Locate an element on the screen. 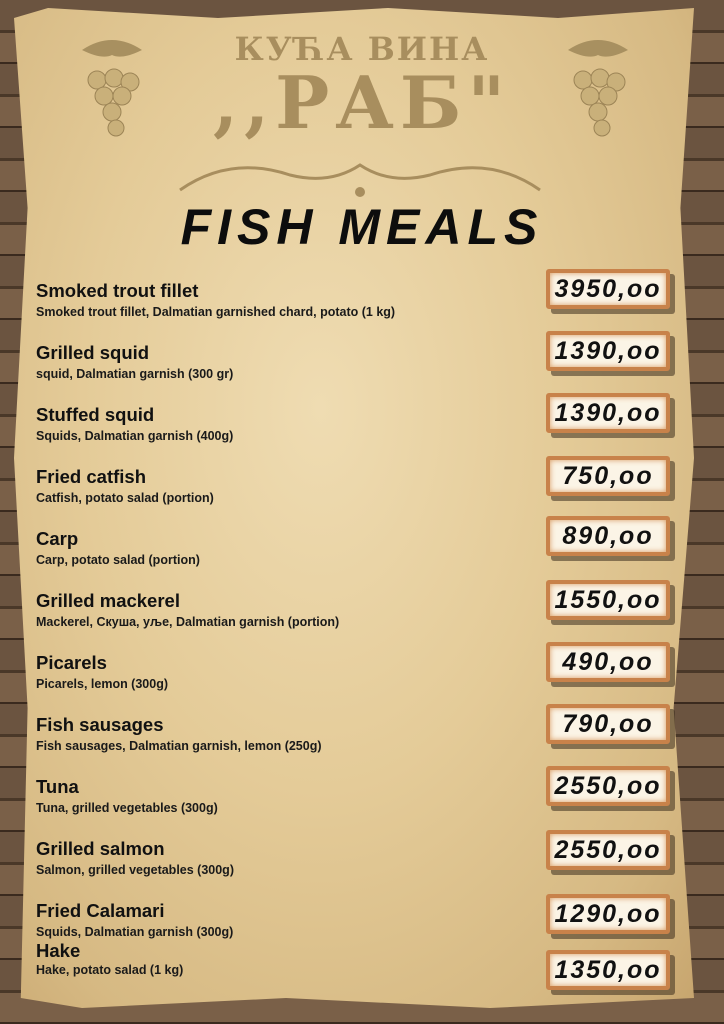  item-name: Hake is located at coordinates (58, 950).